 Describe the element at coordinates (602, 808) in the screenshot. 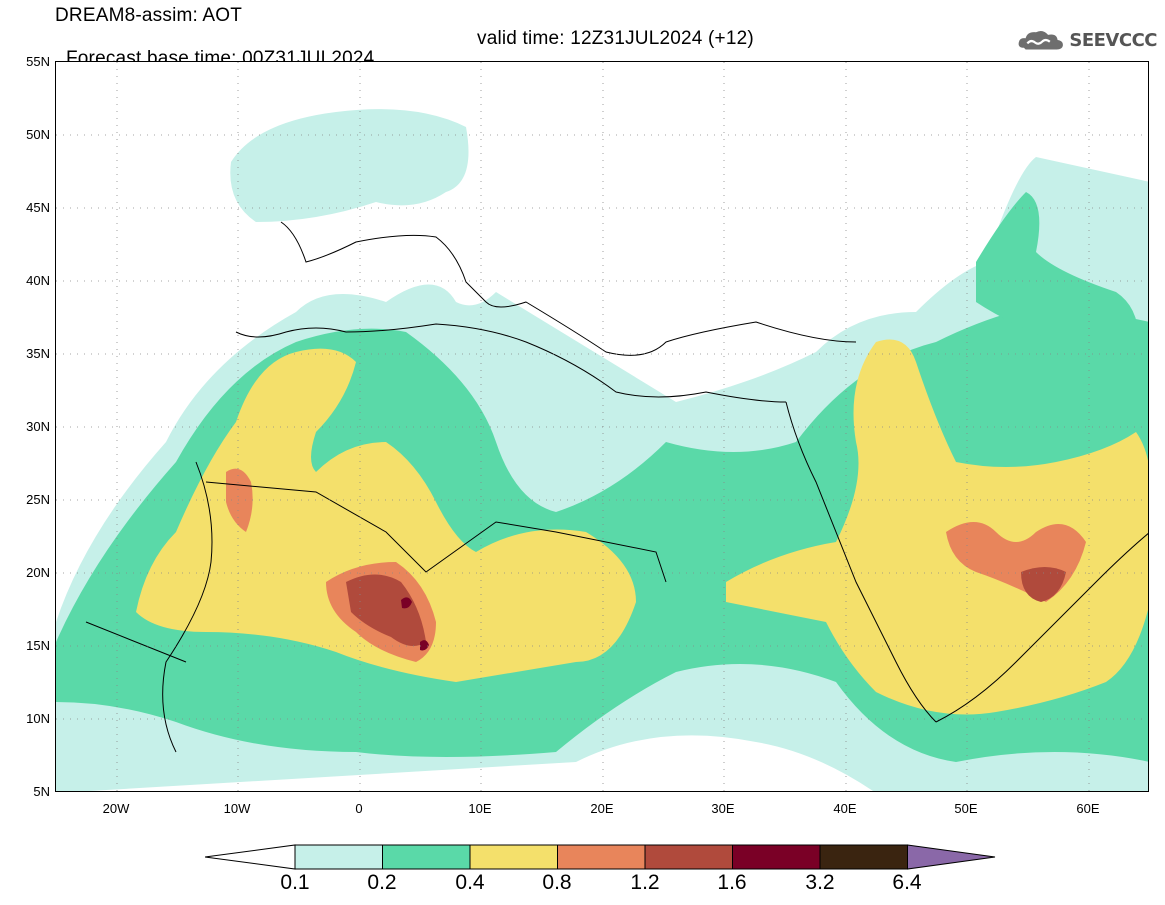

I see `lon-label: 20E` at that location.